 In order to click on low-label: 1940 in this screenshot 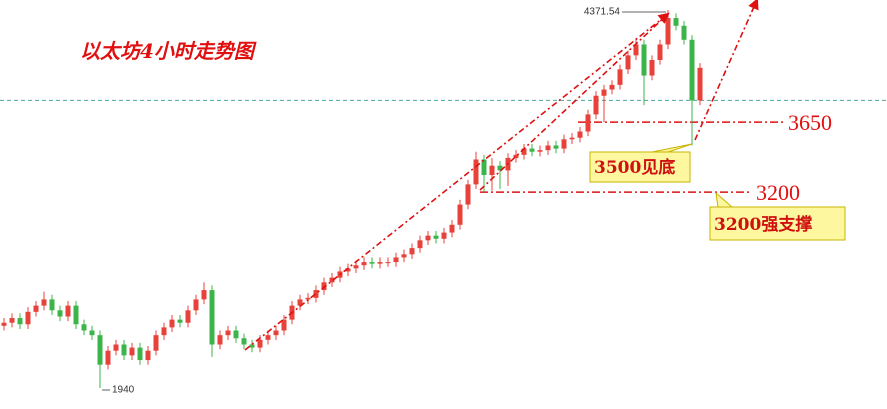, I will do `click(123, 390)`.